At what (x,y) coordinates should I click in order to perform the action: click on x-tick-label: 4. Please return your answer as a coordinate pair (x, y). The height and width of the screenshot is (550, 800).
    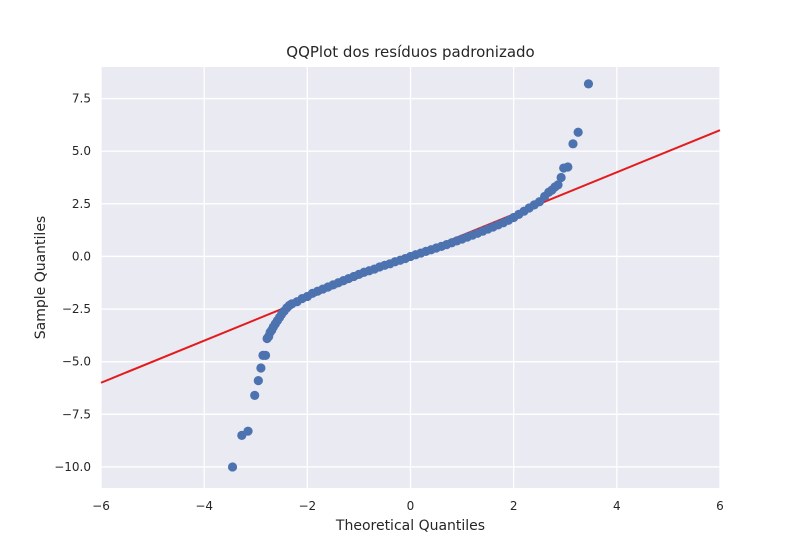
    Looking at the image, I should click on (617, 506).